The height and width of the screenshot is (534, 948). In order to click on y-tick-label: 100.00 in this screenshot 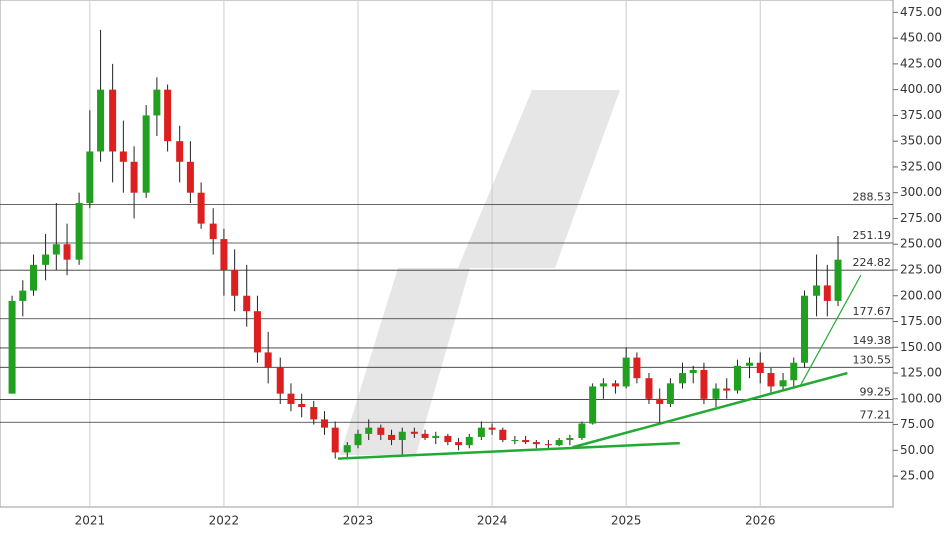, I will do `click(921, 398)`.